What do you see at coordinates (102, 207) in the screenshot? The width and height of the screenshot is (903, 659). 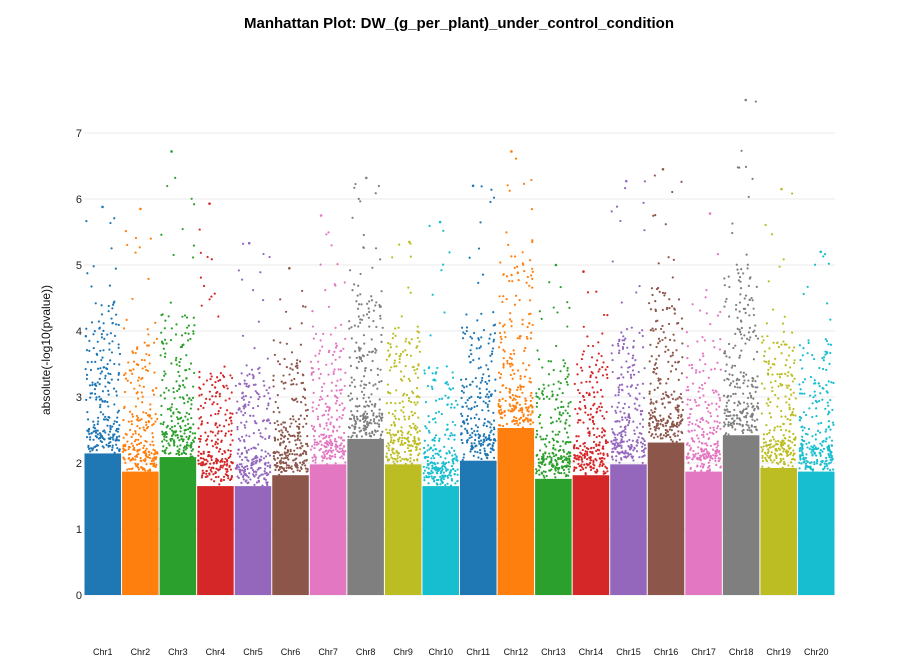 I see `peak-snp-point` at bounding box center [102, 207].